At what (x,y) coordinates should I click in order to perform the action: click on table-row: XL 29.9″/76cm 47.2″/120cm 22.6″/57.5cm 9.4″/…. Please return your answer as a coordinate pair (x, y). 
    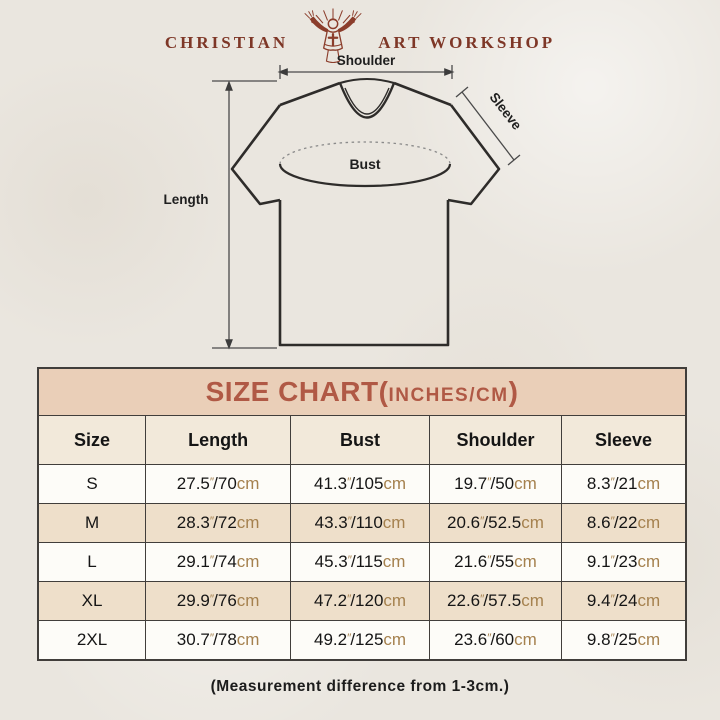
    Looking at the image, I should click on (362, 601).